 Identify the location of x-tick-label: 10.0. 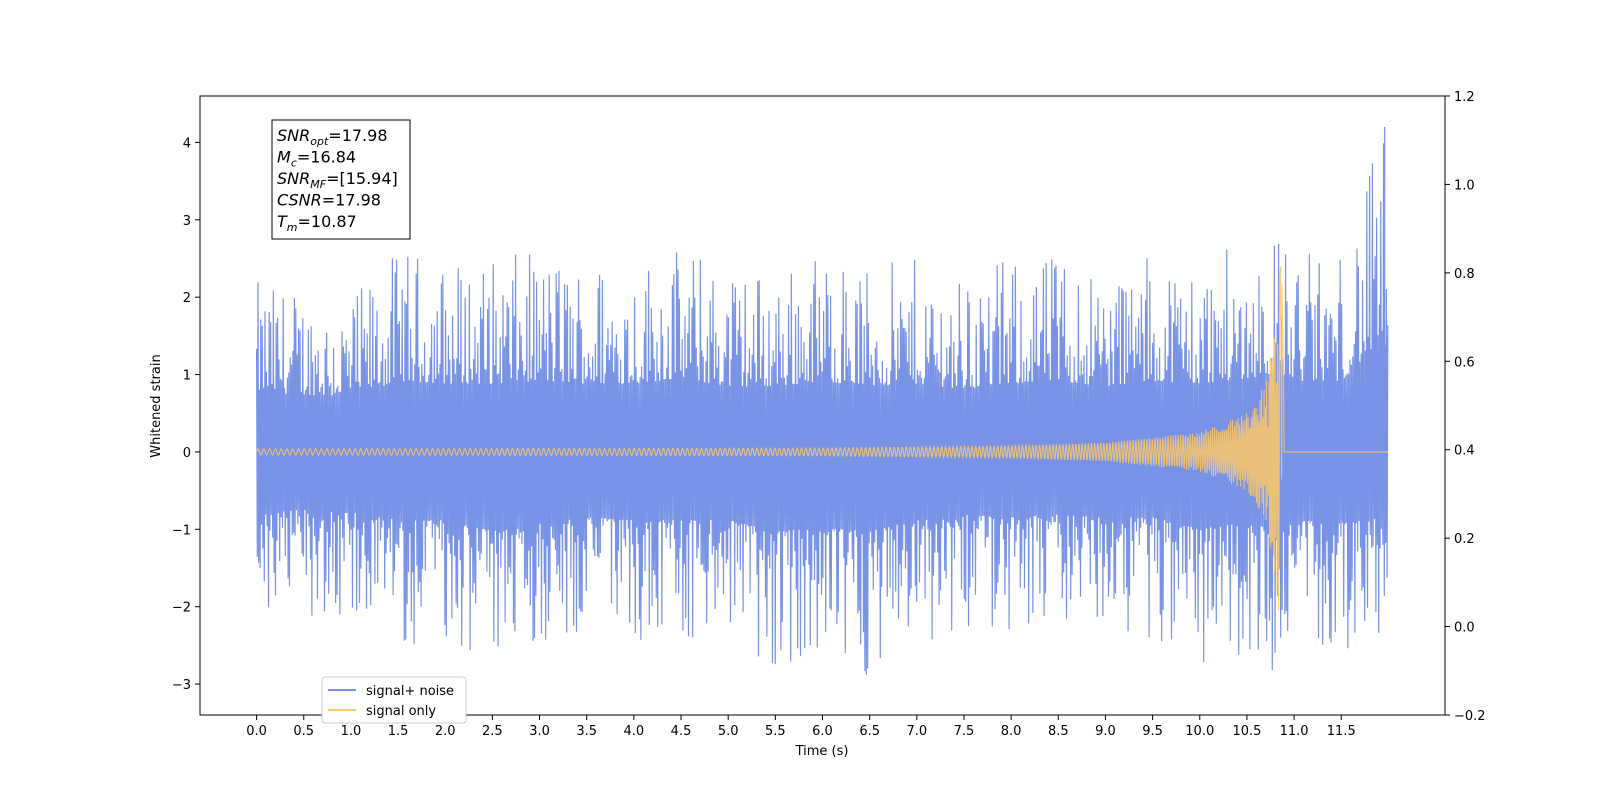
(1199, 731).